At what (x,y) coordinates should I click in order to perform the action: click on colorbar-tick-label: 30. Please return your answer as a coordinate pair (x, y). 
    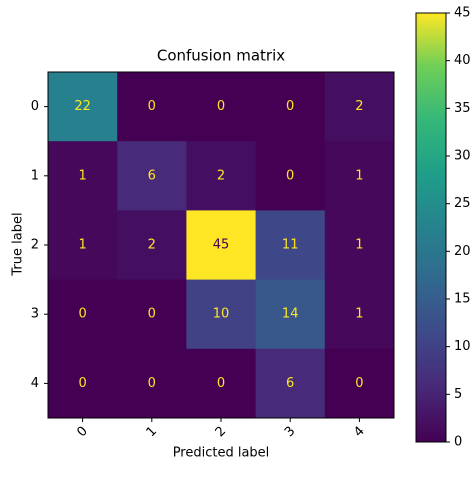
    Looking at the image, I should click on (462, 156).